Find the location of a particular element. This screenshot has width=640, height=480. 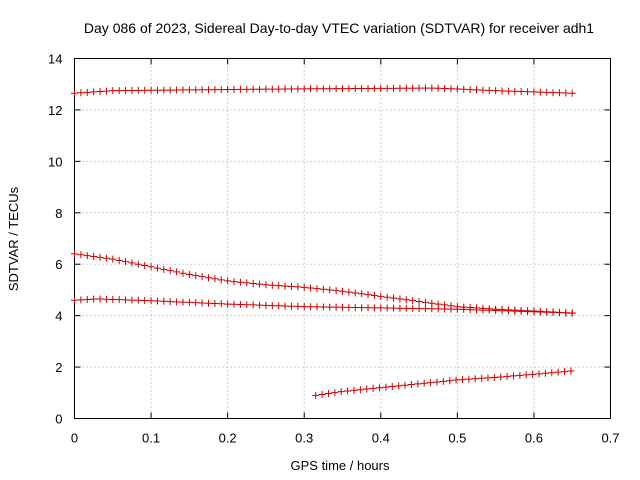

y-tick-label: 0 is located at coordinates (58, 419).